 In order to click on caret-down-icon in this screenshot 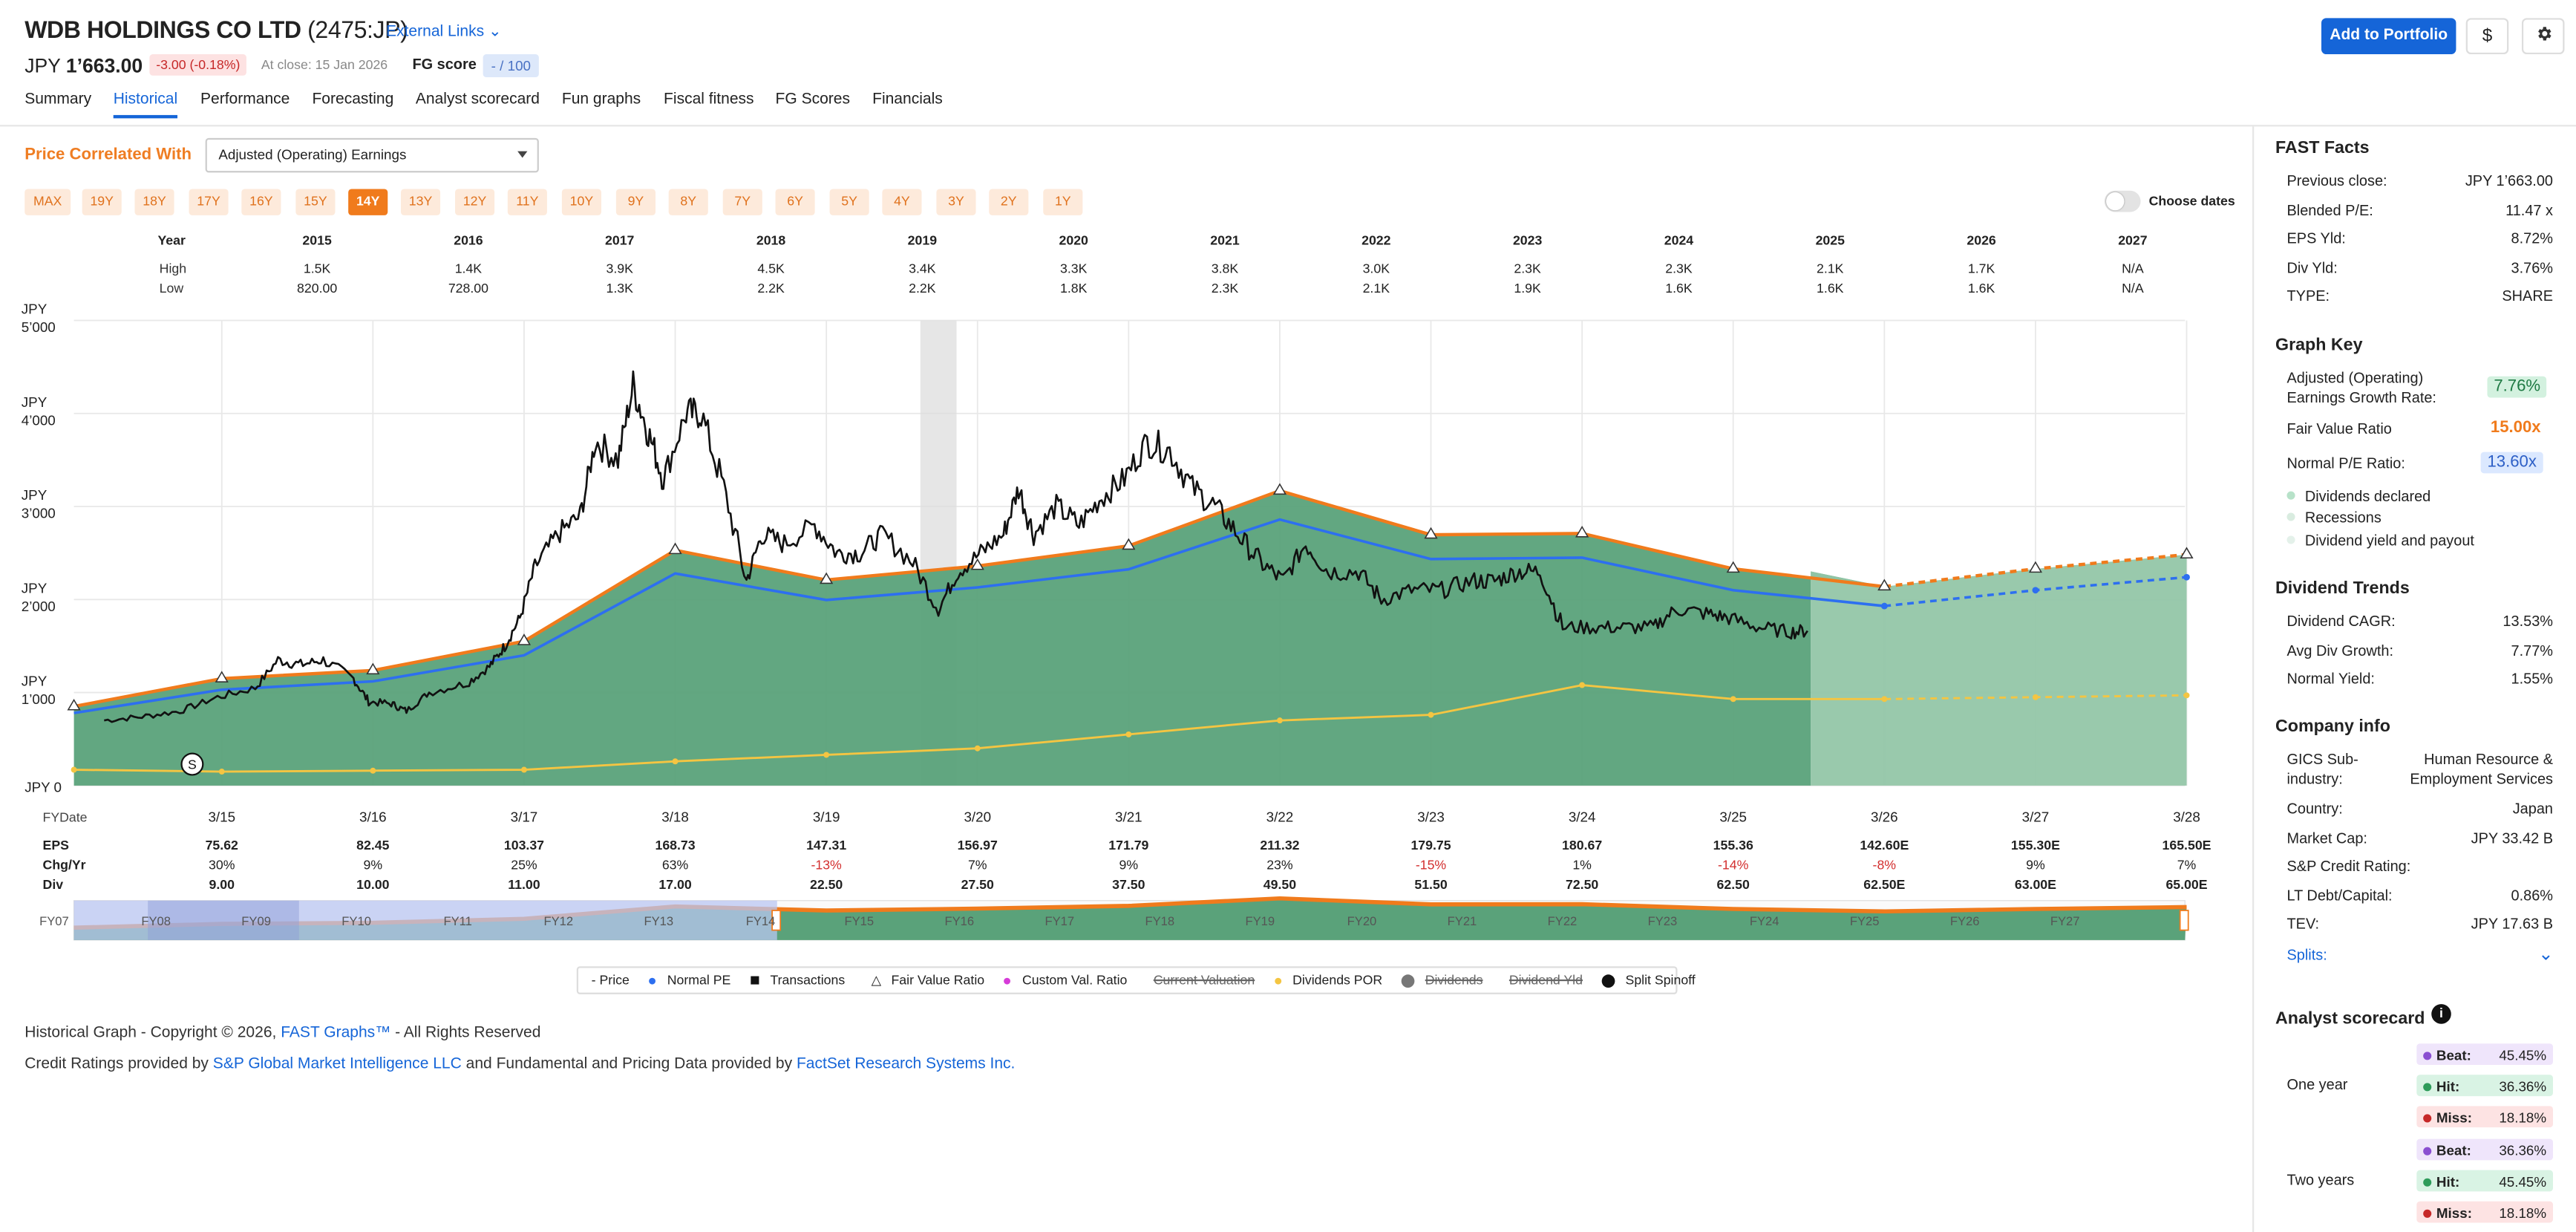, I will do `click(522, 155)`.